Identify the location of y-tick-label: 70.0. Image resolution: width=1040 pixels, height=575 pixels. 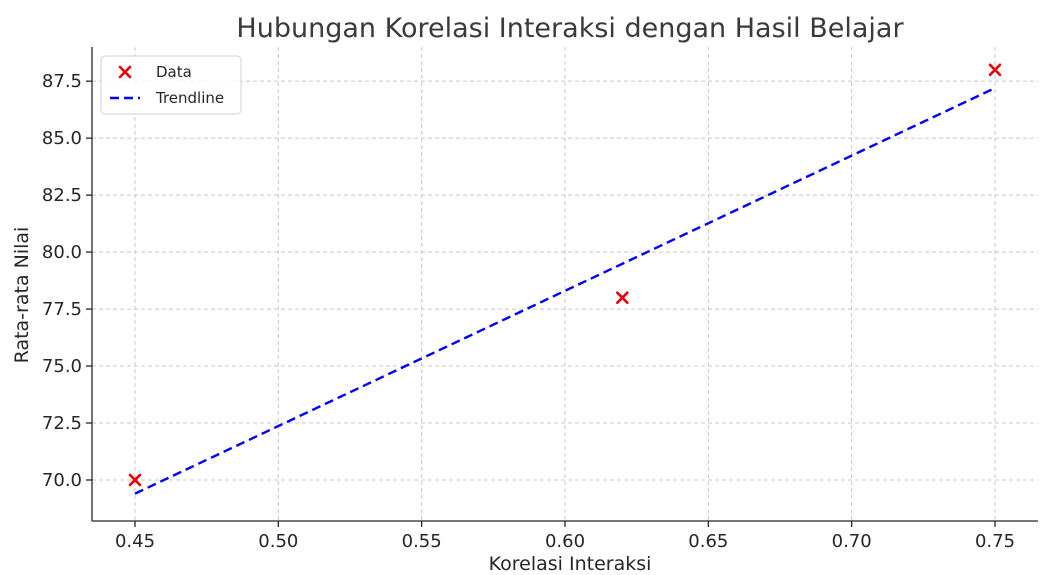
(62, 480).